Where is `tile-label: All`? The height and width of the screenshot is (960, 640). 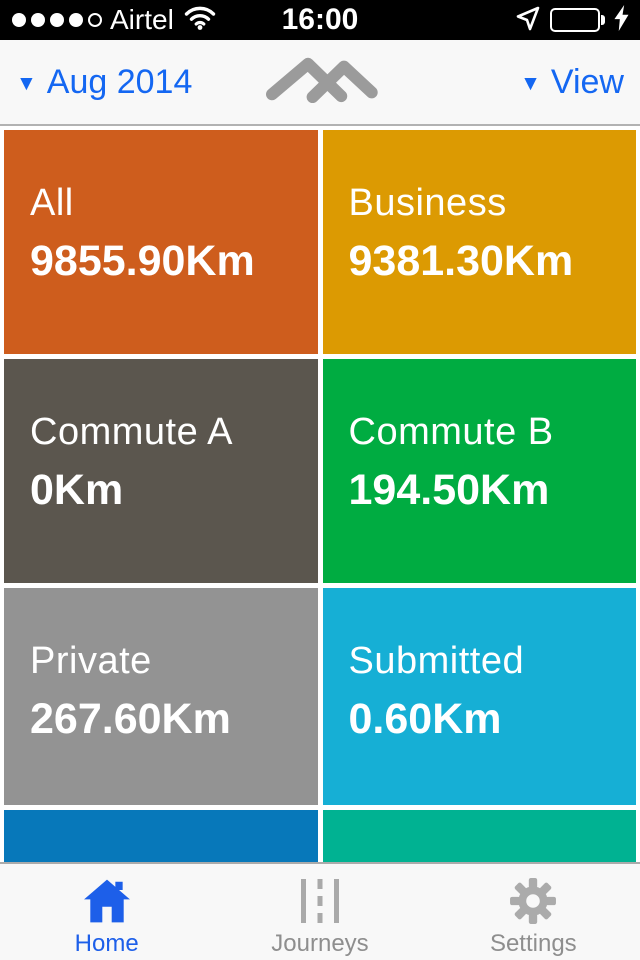
tile-label: All is located at coordinates (52, 203).